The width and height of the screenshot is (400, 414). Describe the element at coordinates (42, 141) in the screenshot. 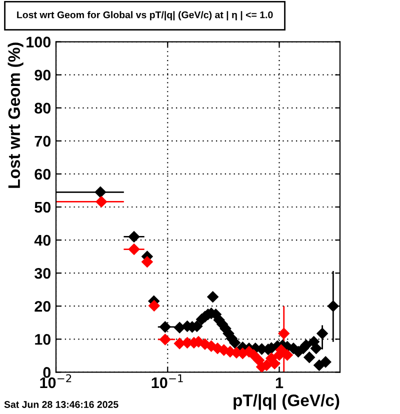

I see `y-tick-label: 70` at that location.